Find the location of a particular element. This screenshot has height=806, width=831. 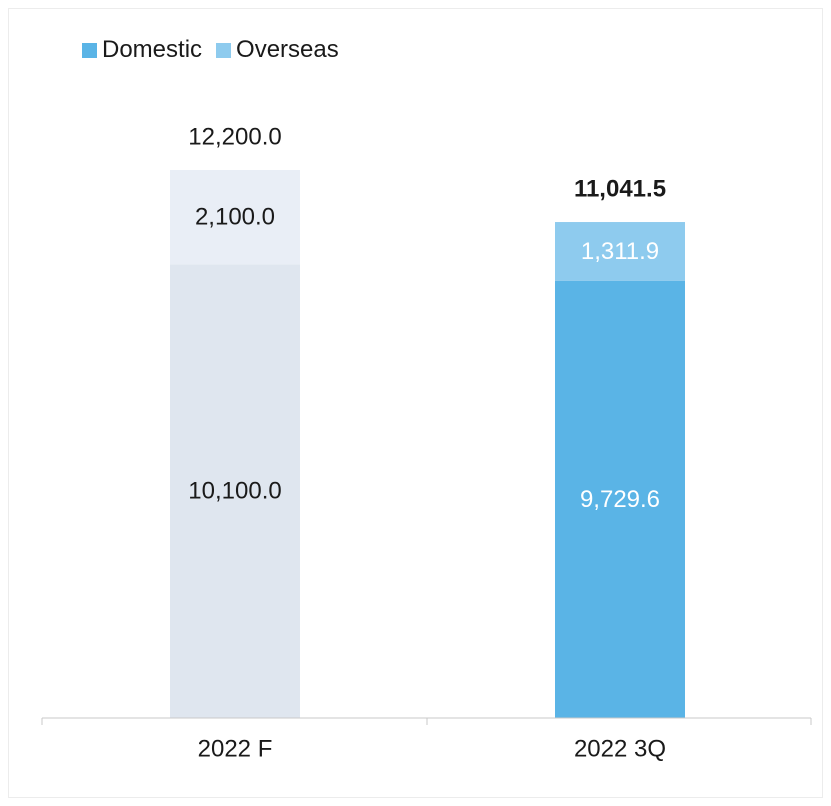

x-tick-label-1: 2022 F is located at coordinates (235, 749).